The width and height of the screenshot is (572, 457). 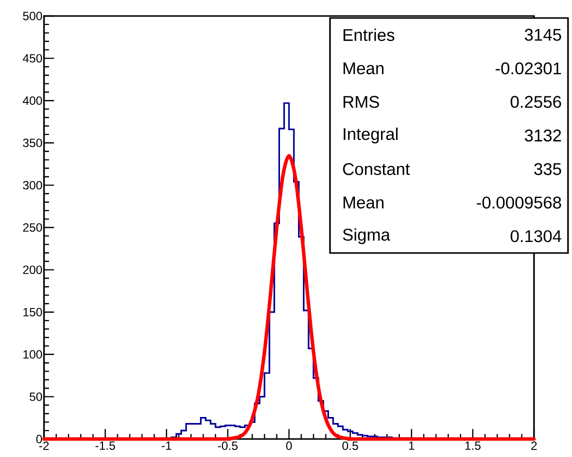 What do you see at coordinates (32, 354) in the screenshot?
I see `y-tick-label: 100` at bounding box center [32, 354].